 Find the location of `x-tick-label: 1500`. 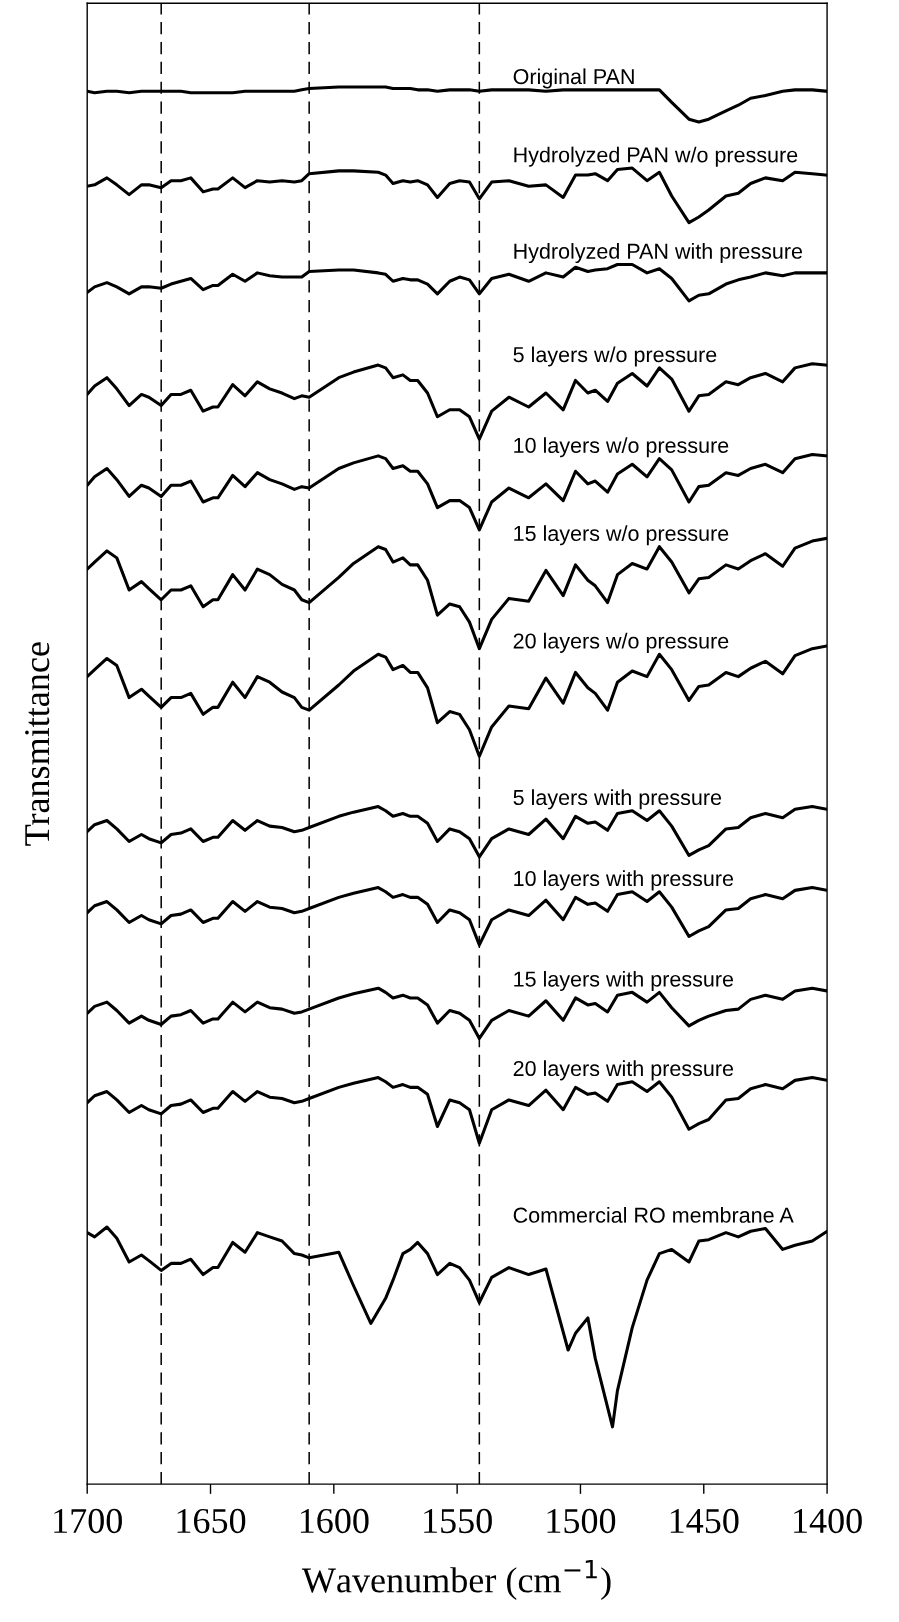

x-tick-label: 1500 is located at coordinates (581, 1521).